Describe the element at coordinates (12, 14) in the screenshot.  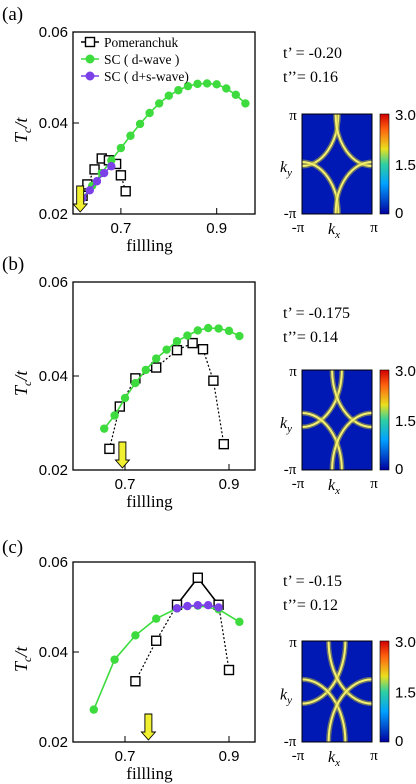
I see `panel-label: (a)` at that location.